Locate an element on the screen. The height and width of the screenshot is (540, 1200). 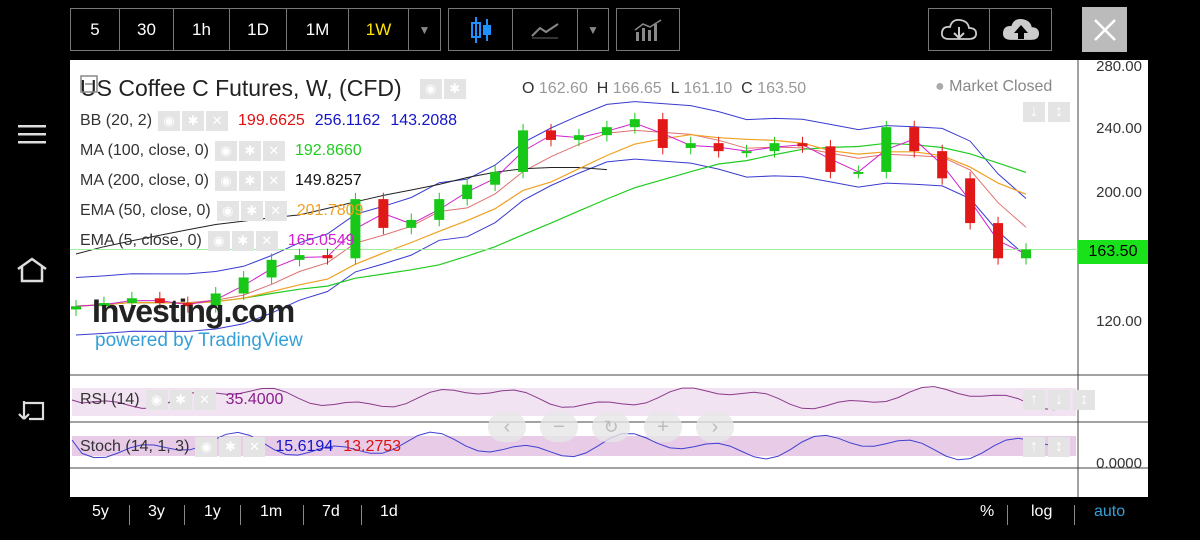
range-1m-button: 1m is located at coordinates (271, 511).